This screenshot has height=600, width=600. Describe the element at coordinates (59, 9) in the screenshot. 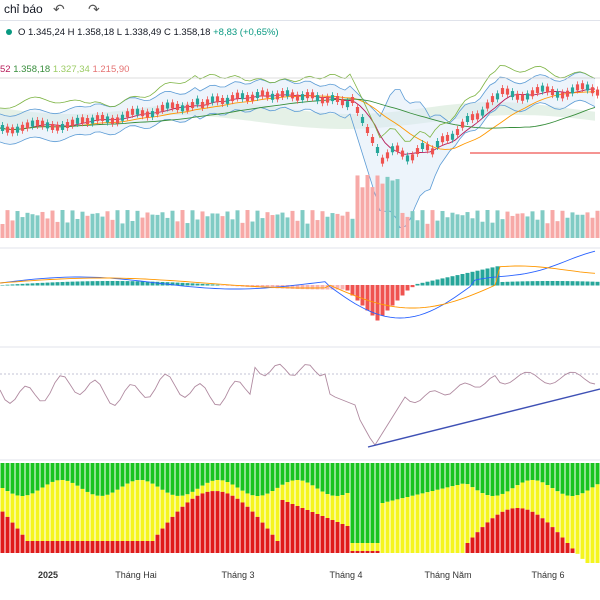

I see `undo-icon: ↶` at that location.